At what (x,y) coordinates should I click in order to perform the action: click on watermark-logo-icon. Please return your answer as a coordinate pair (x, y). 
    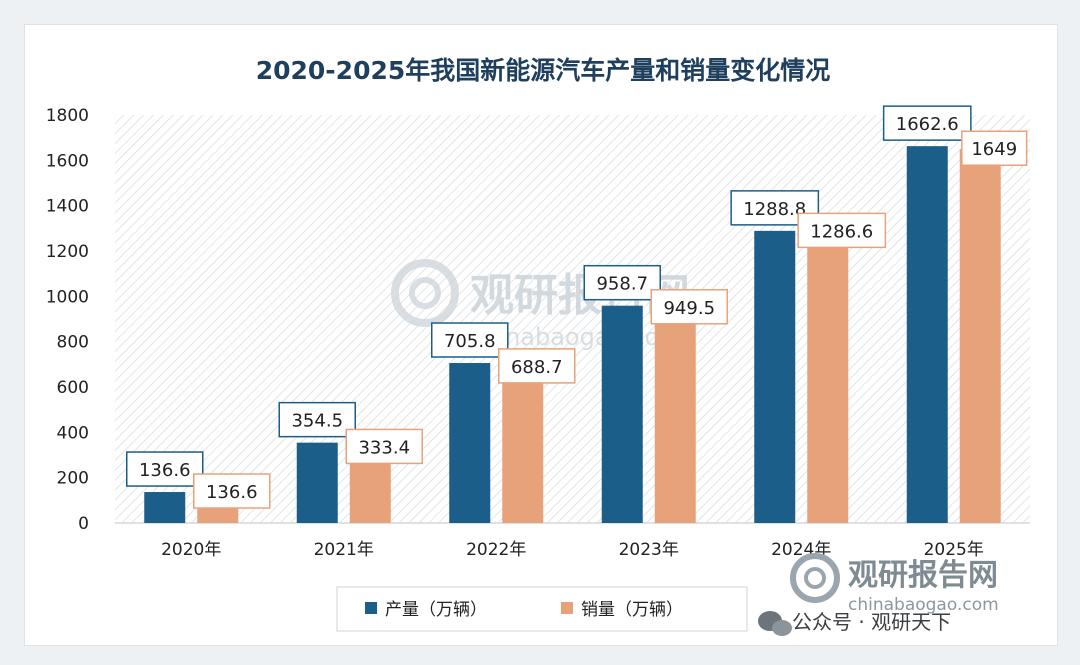
    Looking at the image, I should click on (425, 293).